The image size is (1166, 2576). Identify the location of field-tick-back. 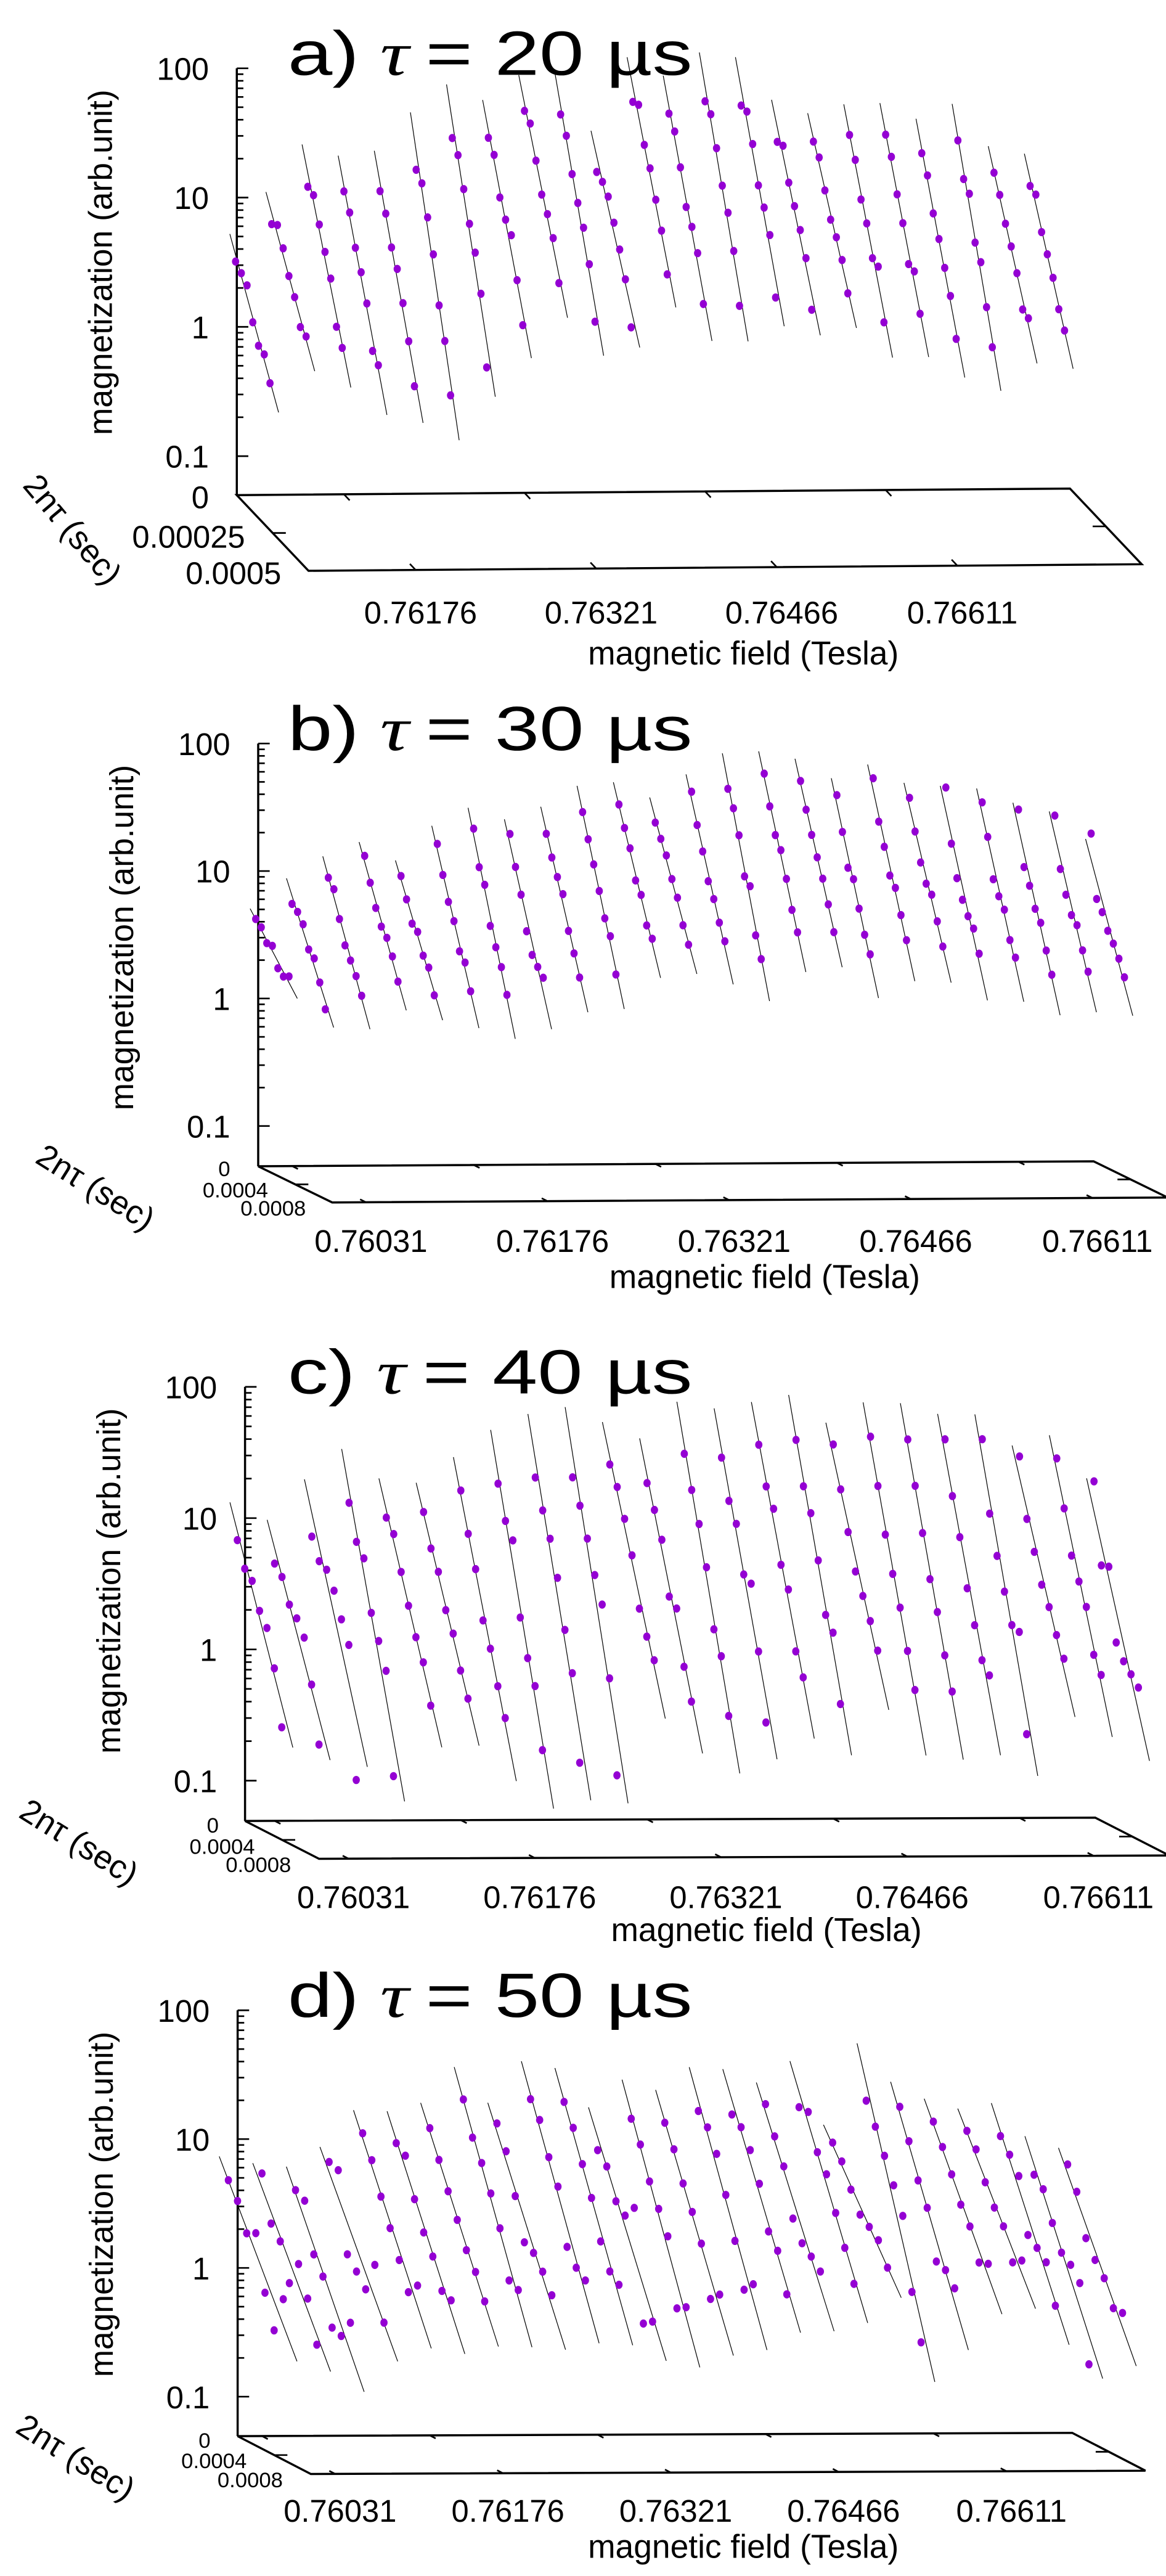
(347, 497).